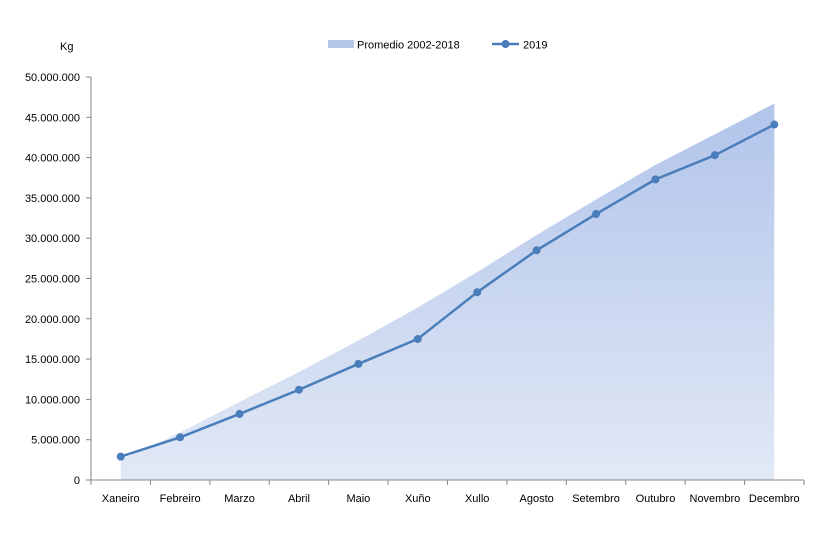 This screenshot has width=818, height=539. What do you see at coordinates (52, 118) in the screenshot?
I see `y-tick-label: 45.000.000` at bounding box center [52, 118].